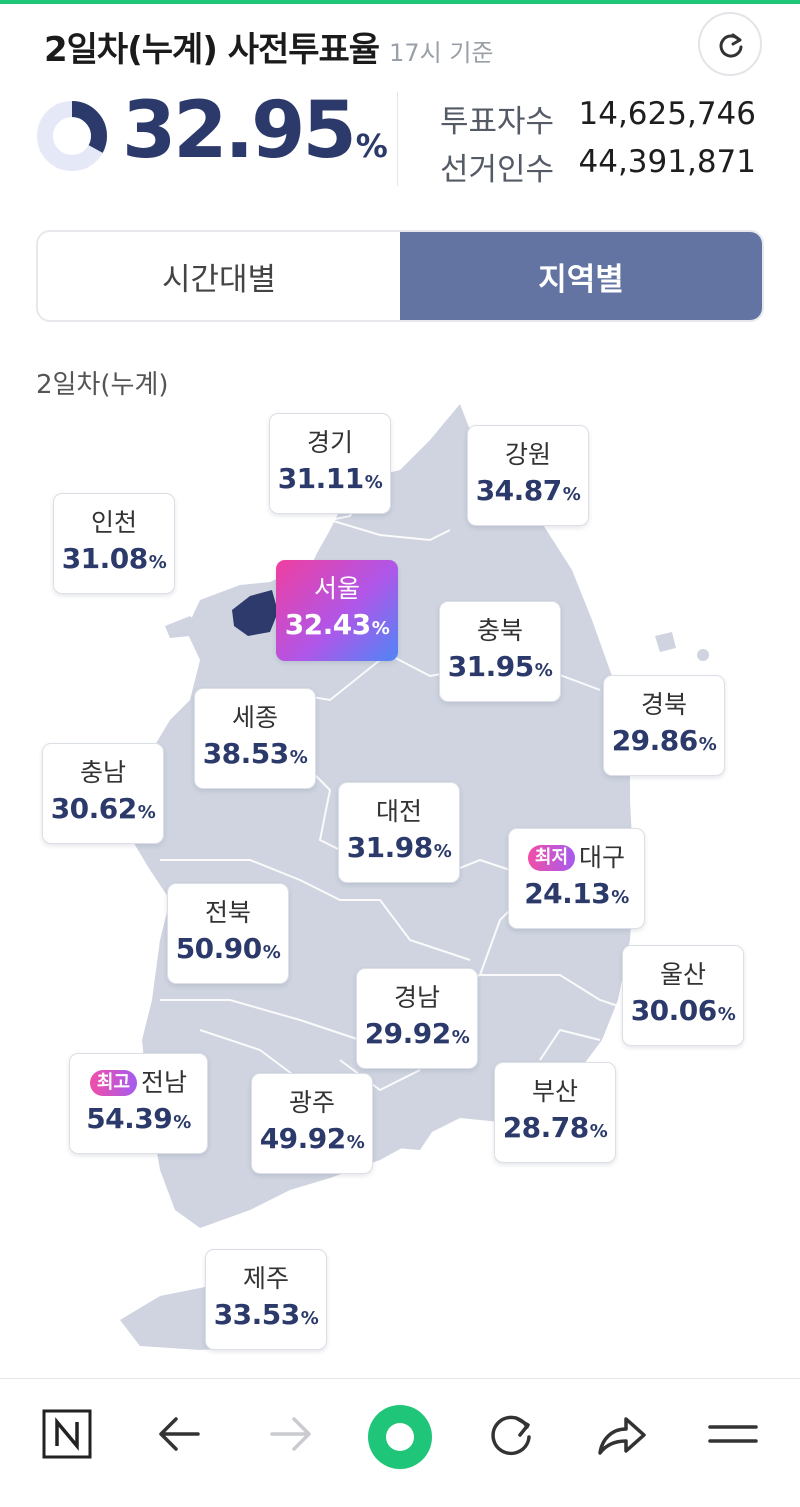 The image size is (800, 1507). Describe the element at coordinates (581, 276) in the screenshot. I see `tab-by-region: 지역별` at that location.